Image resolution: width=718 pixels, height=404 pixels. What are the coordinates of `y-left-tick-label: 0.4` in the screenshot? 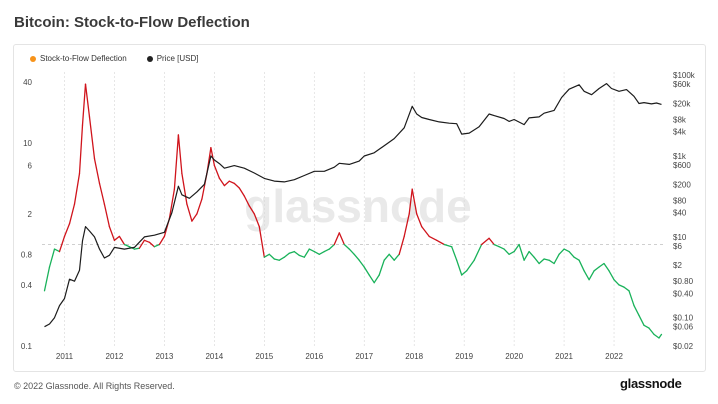 It's located at (27, 285).